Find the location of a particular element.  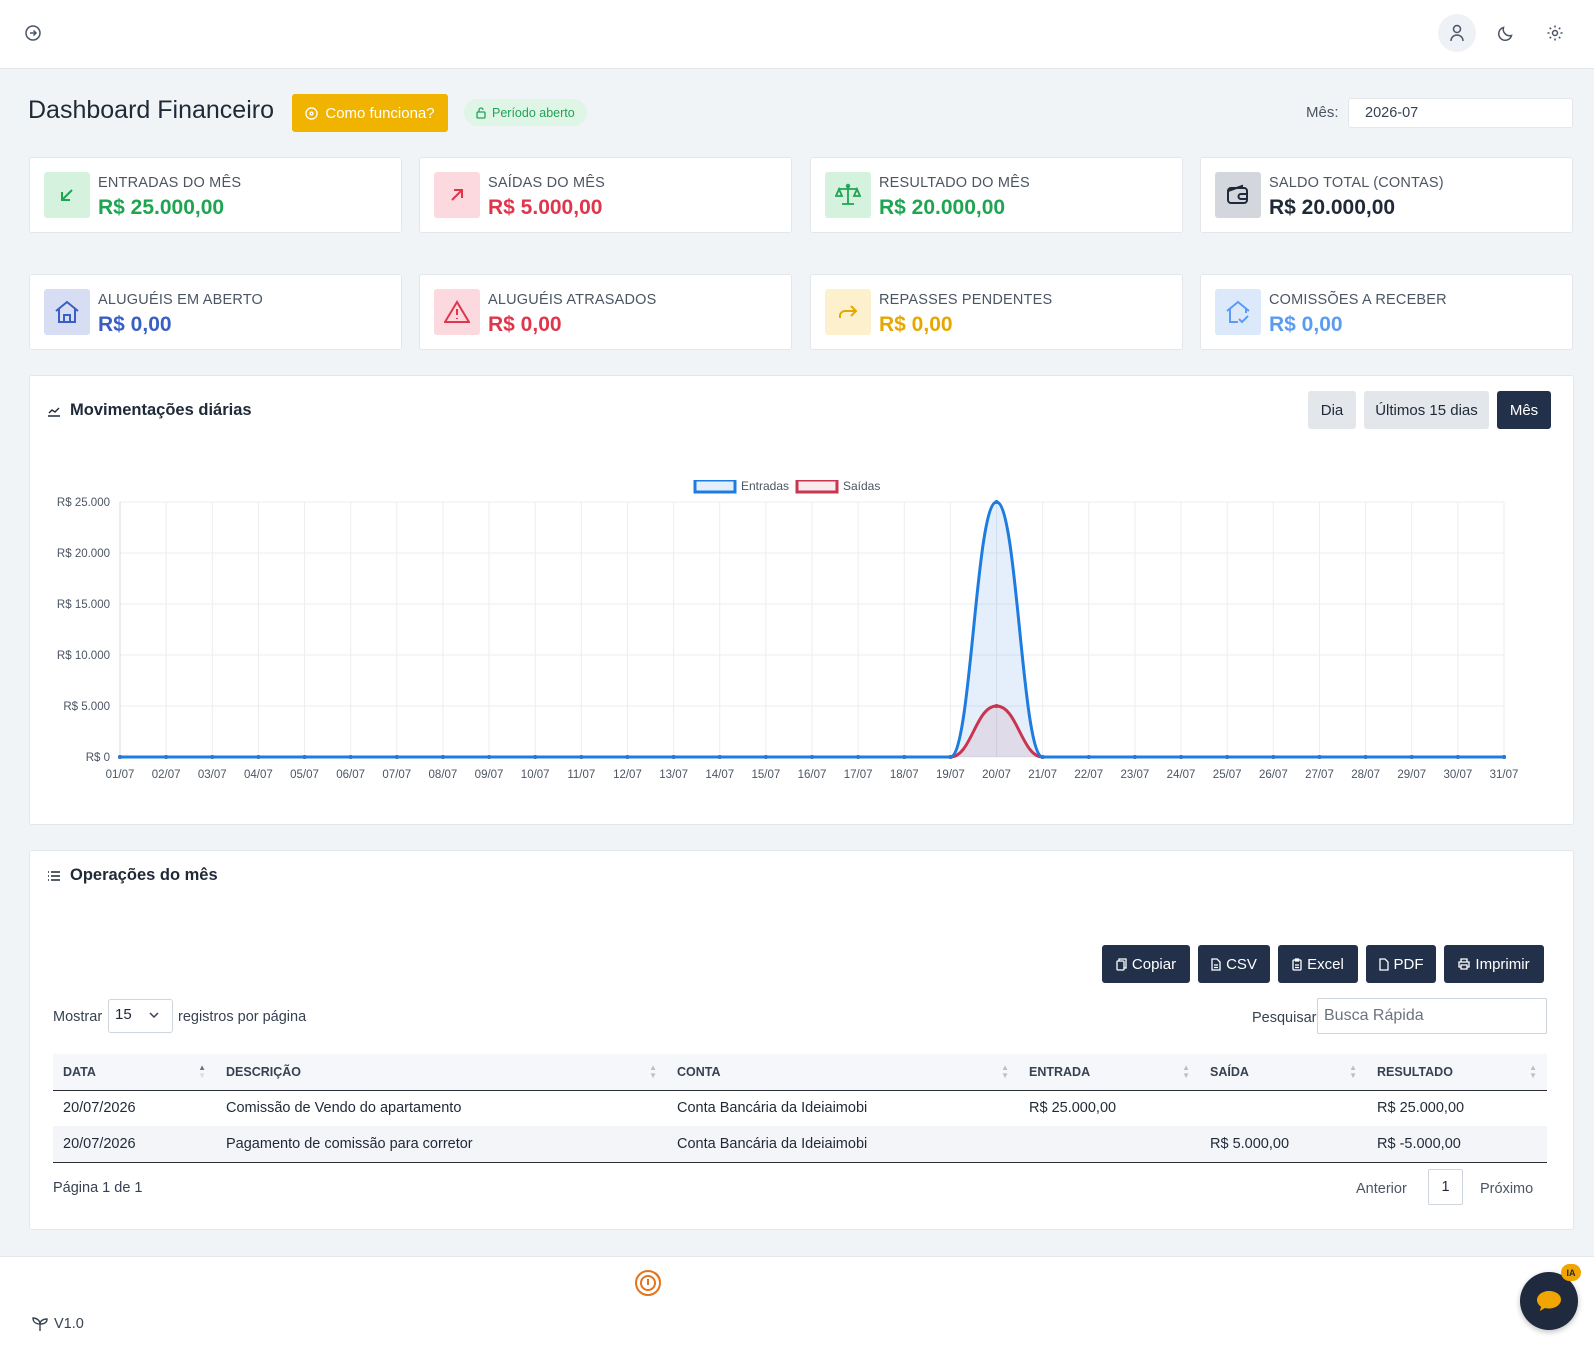

column-header-entrada: ENTRADA ▲ ▼ is located at coordinates (1109, 1072).